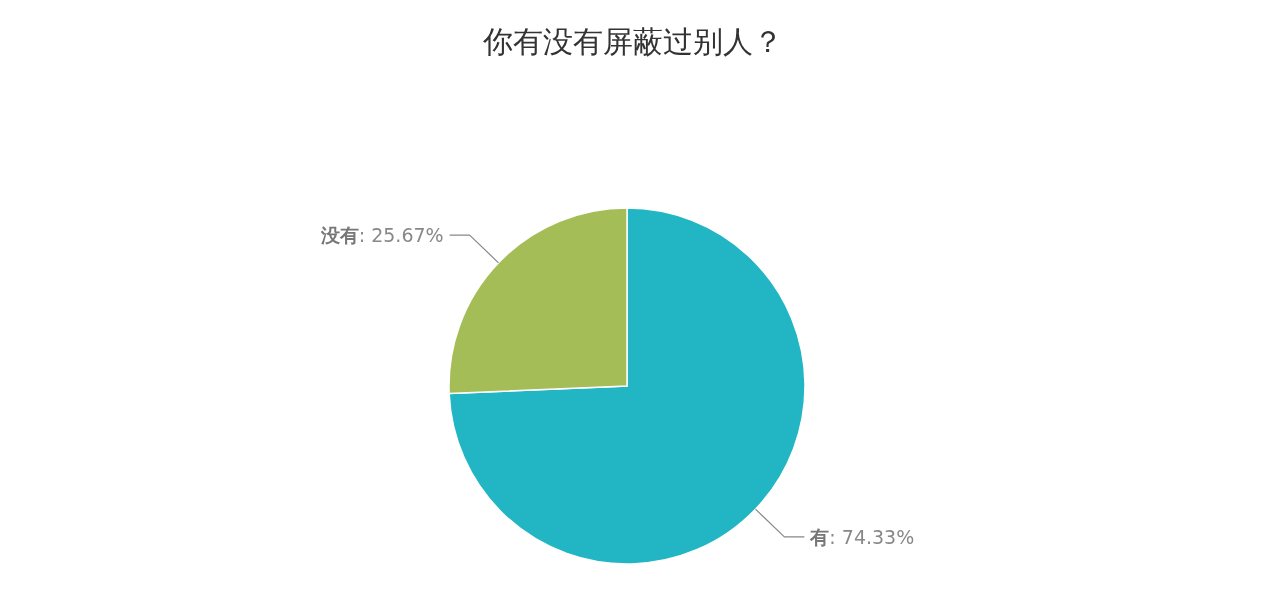  What do you see at coordinates (632, 42) in the screenshot?
I see `chart-title: 你有没有屏蔽过别人？` at bounding box center [632, 42].